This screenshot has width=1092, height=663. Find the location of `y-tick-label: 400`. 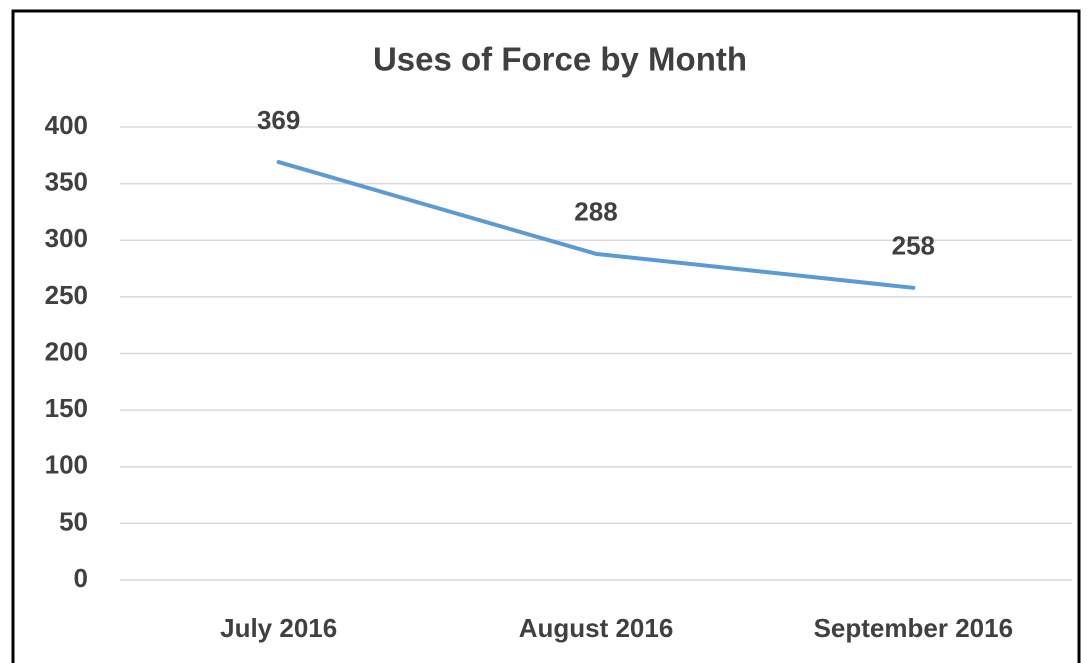

y-tick-label: 400 is located at coordinates (66, 125).